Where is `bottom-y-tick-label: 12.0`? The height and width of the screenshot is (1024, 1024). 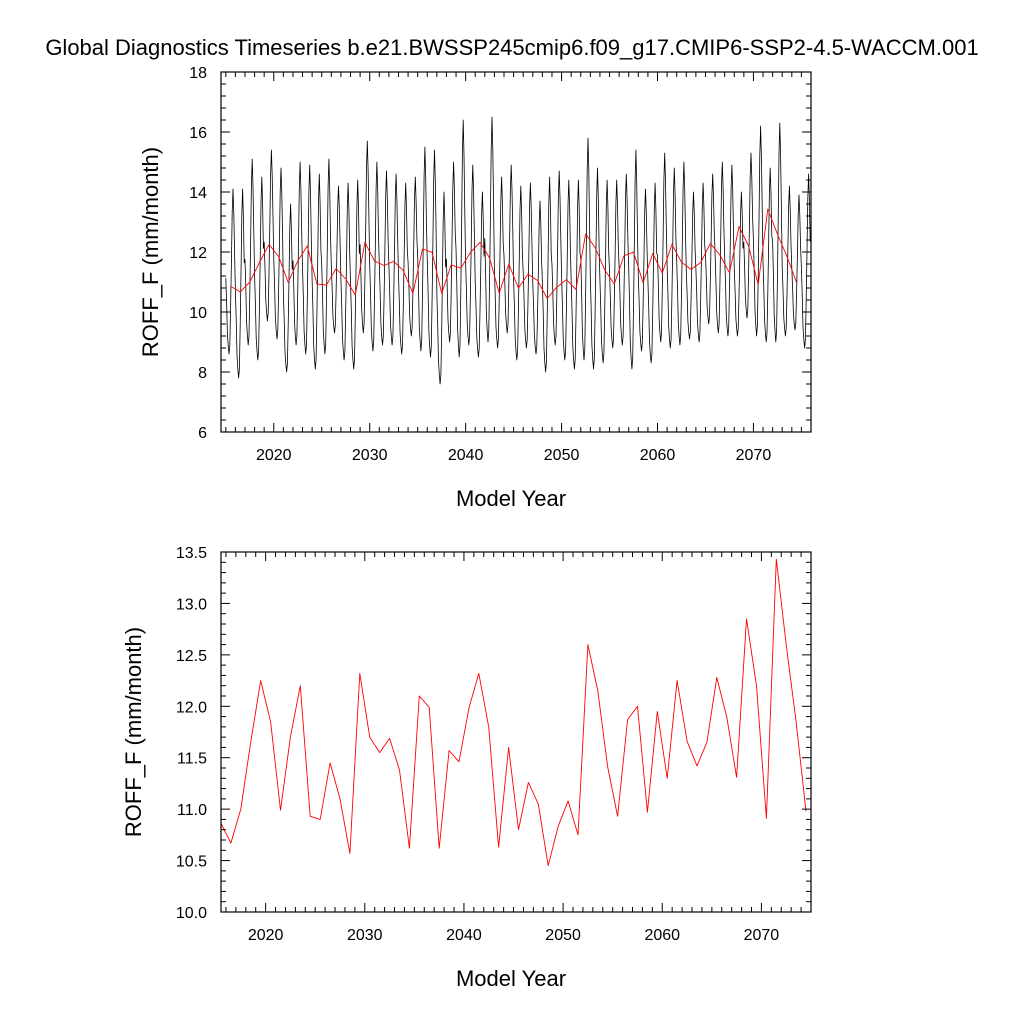
bottom-y-tick-label: 12.0 is located at coordinates (191, 707).